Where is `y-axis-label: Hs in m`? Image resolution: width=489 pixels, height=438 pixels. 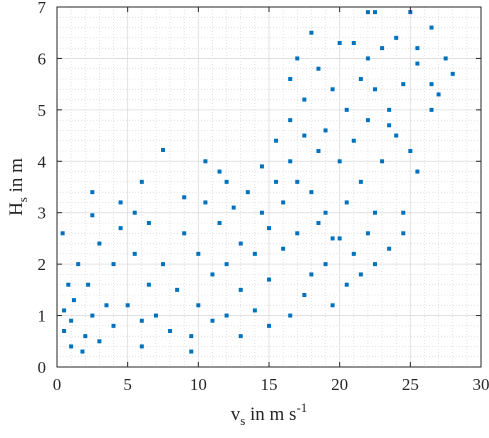 y-axis-label: Hs in m is located at coordinates (18, 187).